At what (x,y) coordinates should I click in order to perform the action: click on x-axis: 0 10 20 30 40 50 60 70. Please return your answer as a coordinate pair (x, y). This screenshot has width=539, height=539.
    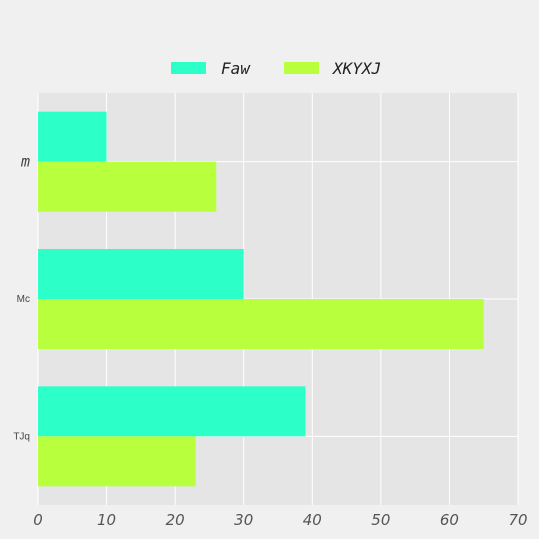
    Looking at the image, I should click on (280, 520).